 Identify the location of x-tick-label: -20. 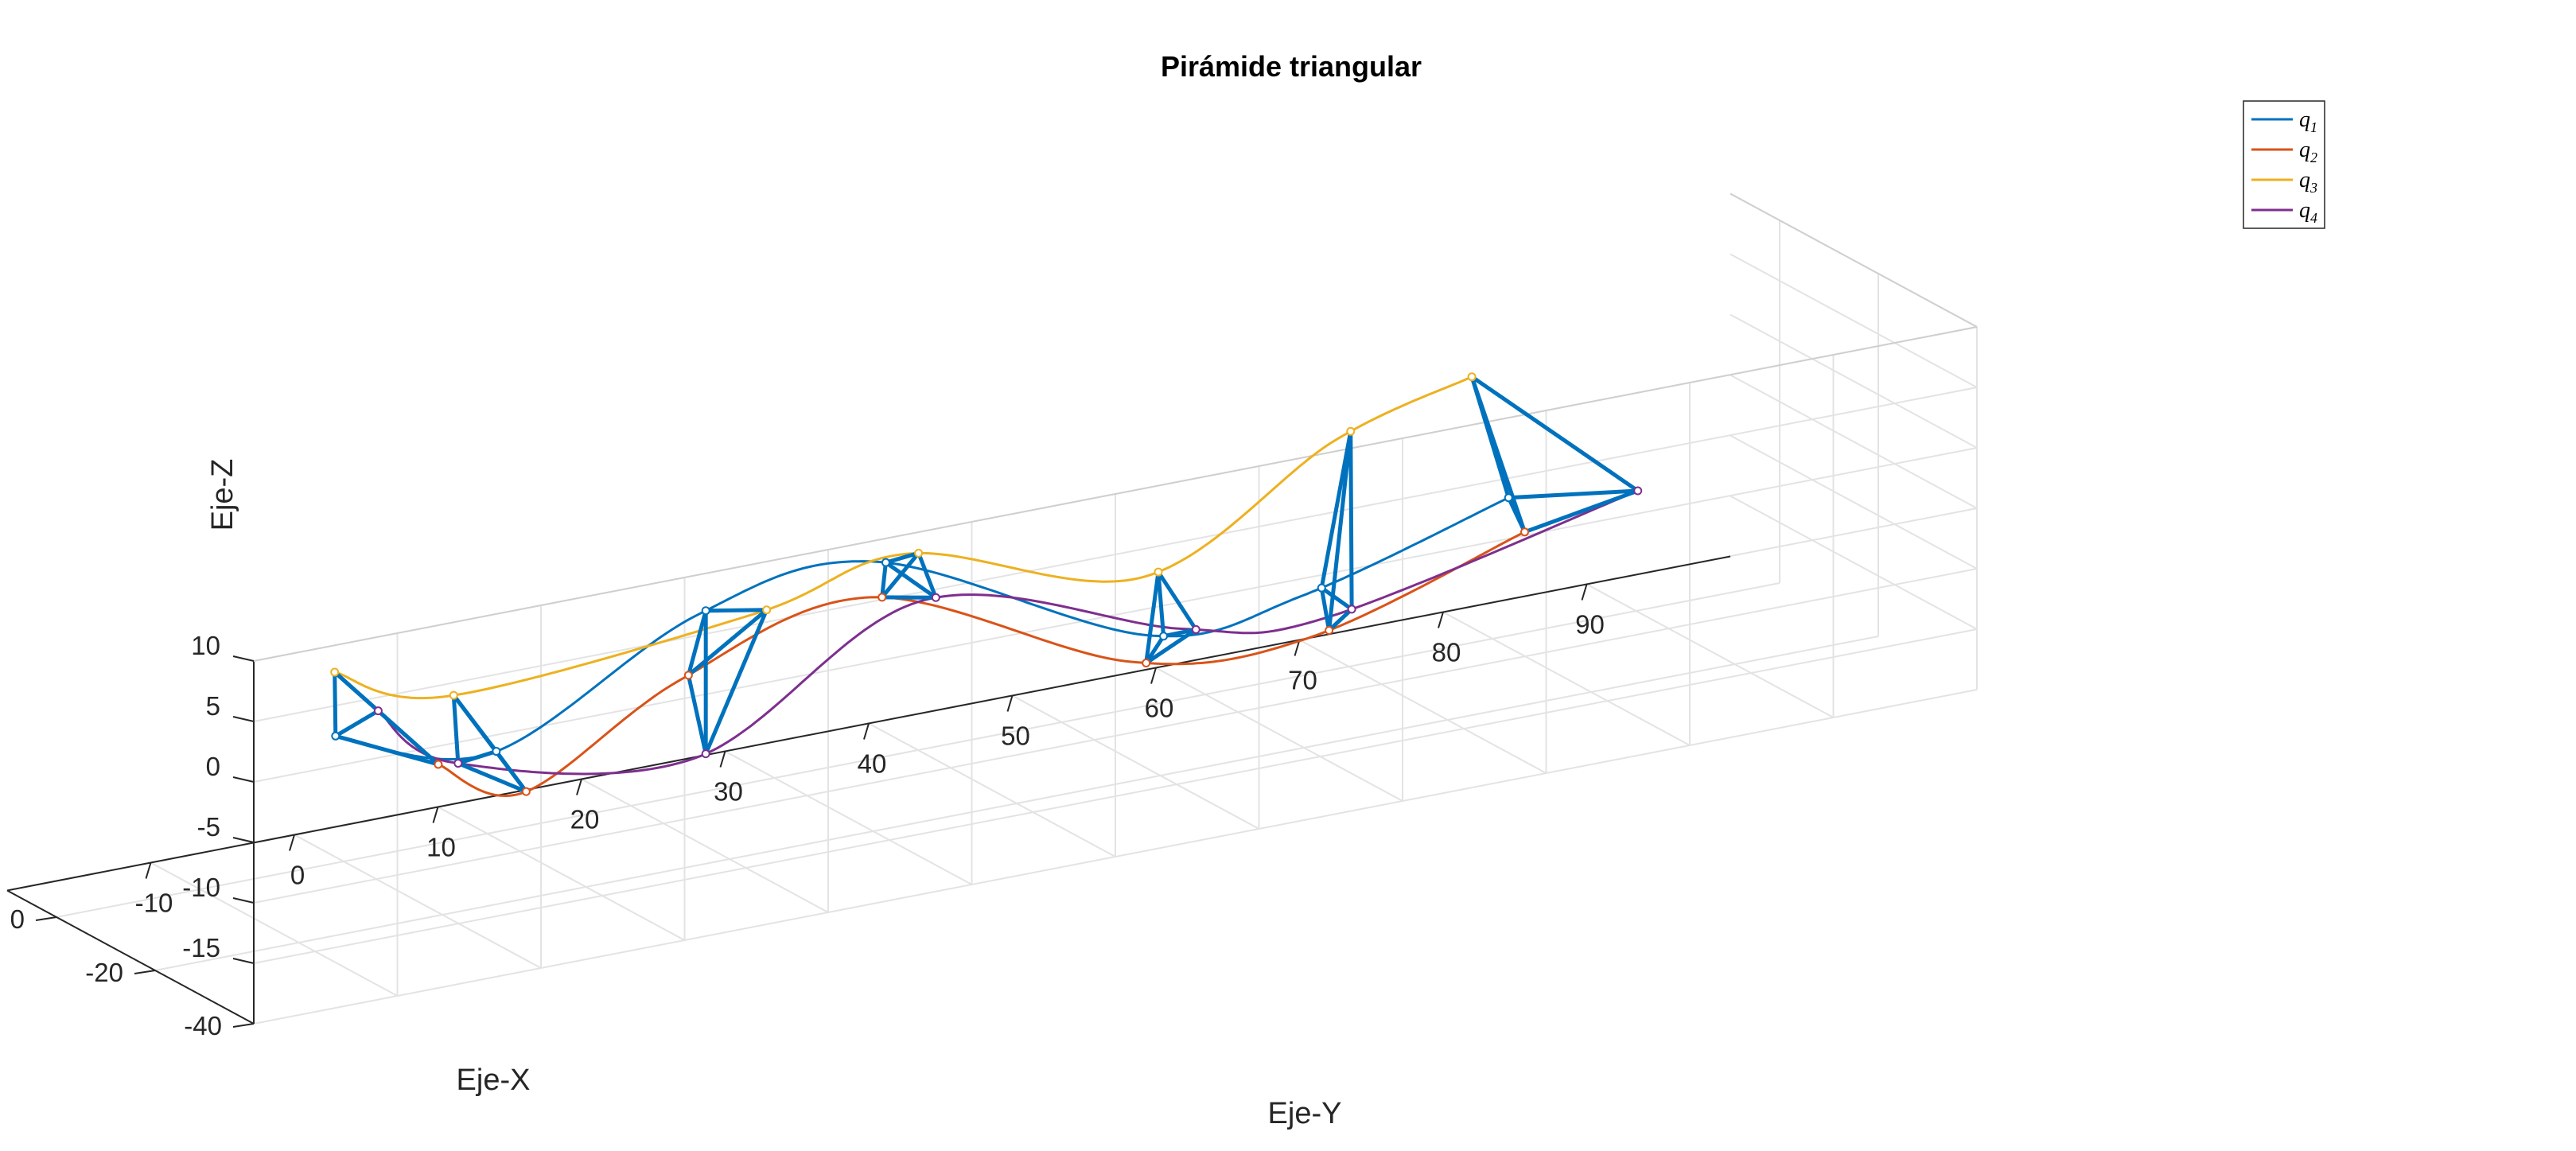
(104, 972).